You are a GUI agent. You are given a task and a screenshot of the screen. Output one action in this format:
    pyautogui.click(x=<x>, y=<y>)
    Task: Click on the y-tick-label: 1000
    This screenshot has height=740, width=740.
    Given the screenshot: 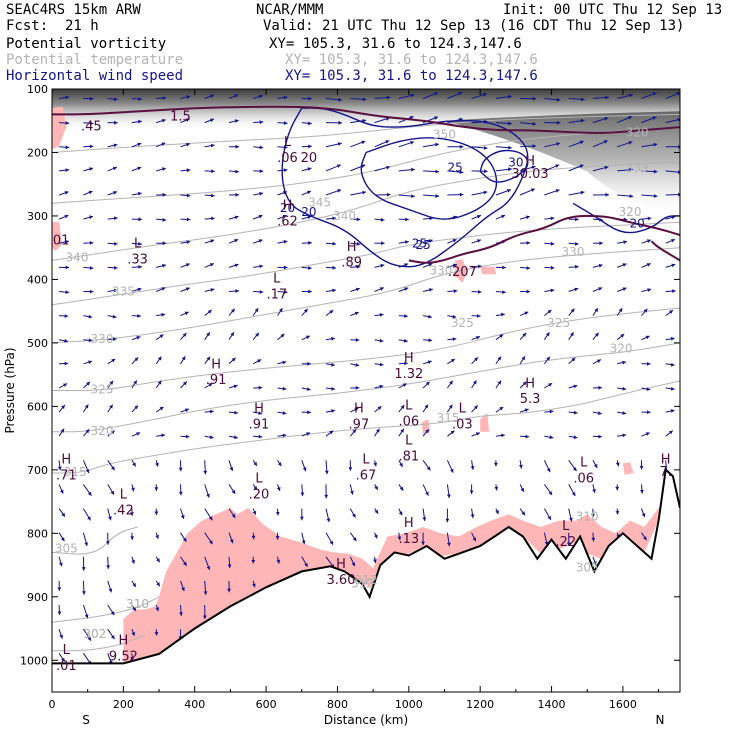 What is the action you would take?
    pyautogui.click(x=34, y=660)
    